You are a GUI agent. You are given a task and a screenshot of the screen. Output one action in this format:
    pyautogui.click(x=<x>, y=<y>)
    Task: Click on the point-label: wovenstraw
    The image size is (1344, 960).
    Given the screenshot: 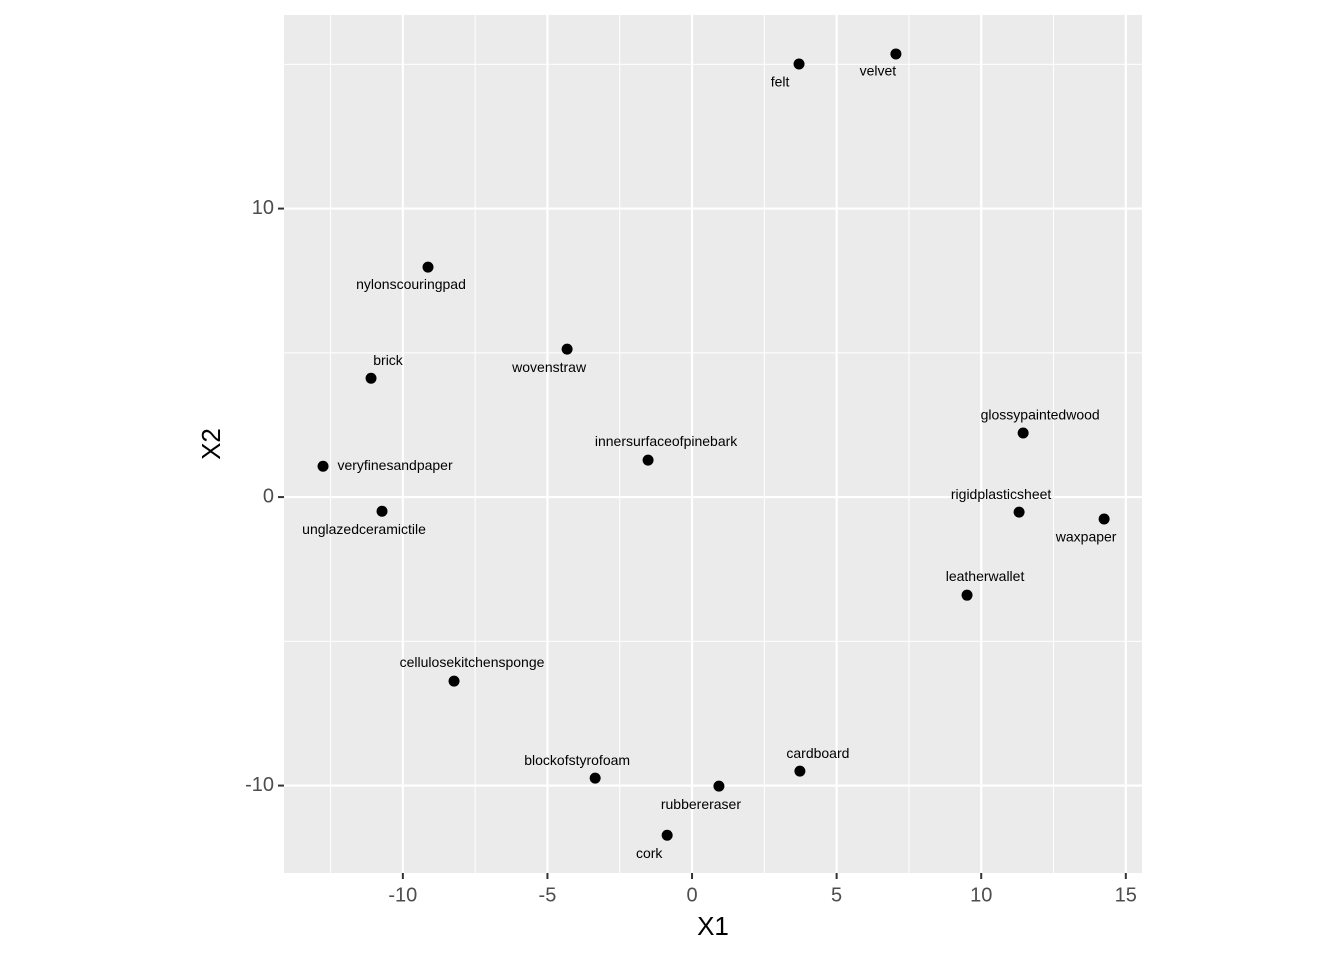 What is the action you would take?
    pyautogui.click(x=549, y=367)
    